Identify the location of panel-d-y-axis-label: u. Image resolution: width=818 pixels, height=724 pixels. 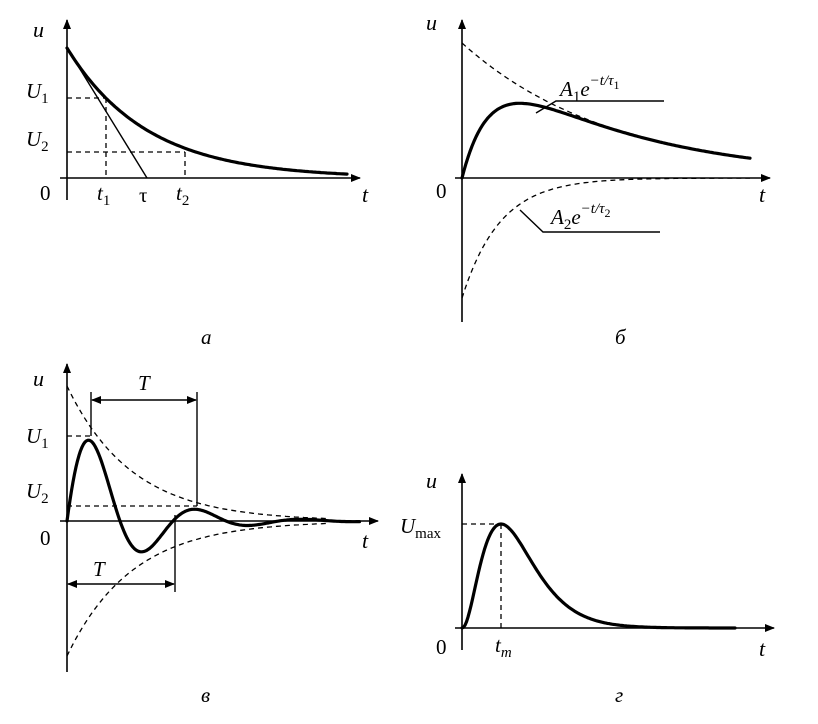
(431, 480).